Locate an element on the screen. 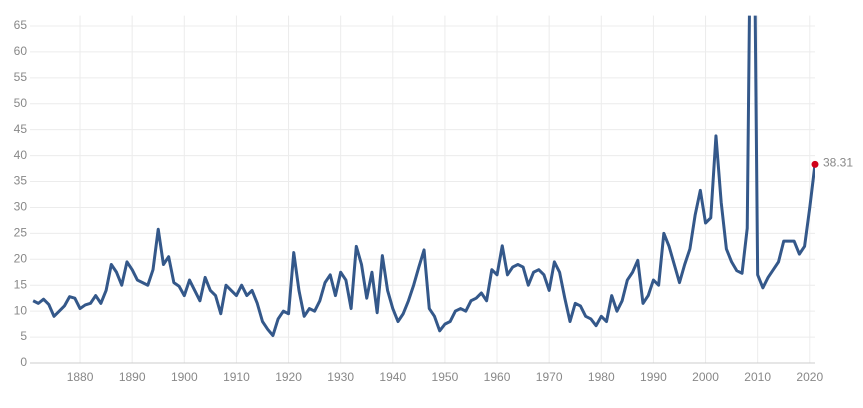 The height and width of the screenshot is (408, 863). y-tick-label: 55 is located at coordinates (21, 77).